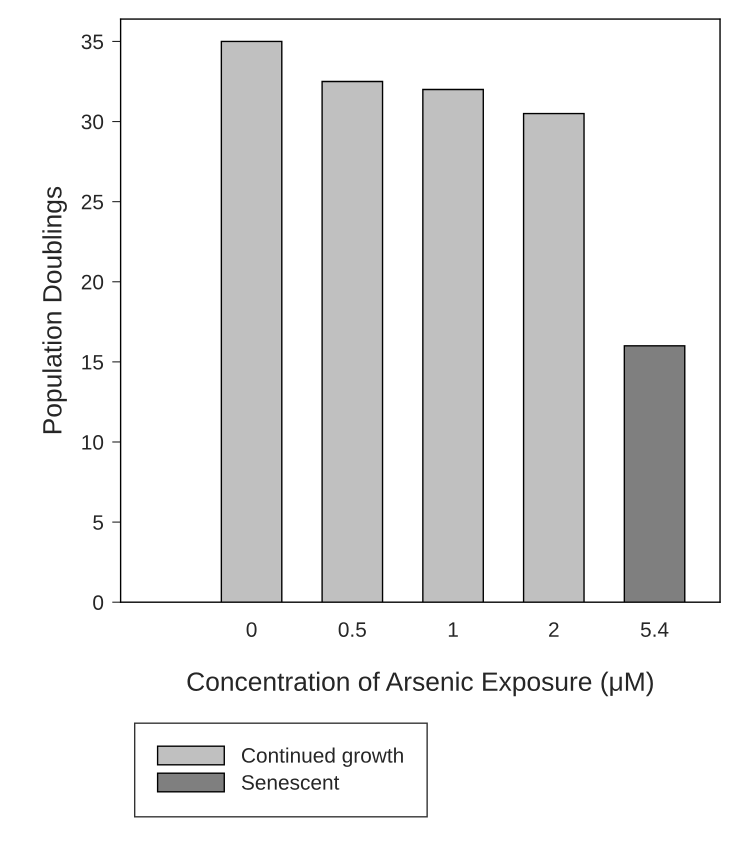 The image size is (731, 864). What do you see at coordinates (93, 442) in the screenshot?
I see `y-tick-label: 10` at bounding box center [93, 442].